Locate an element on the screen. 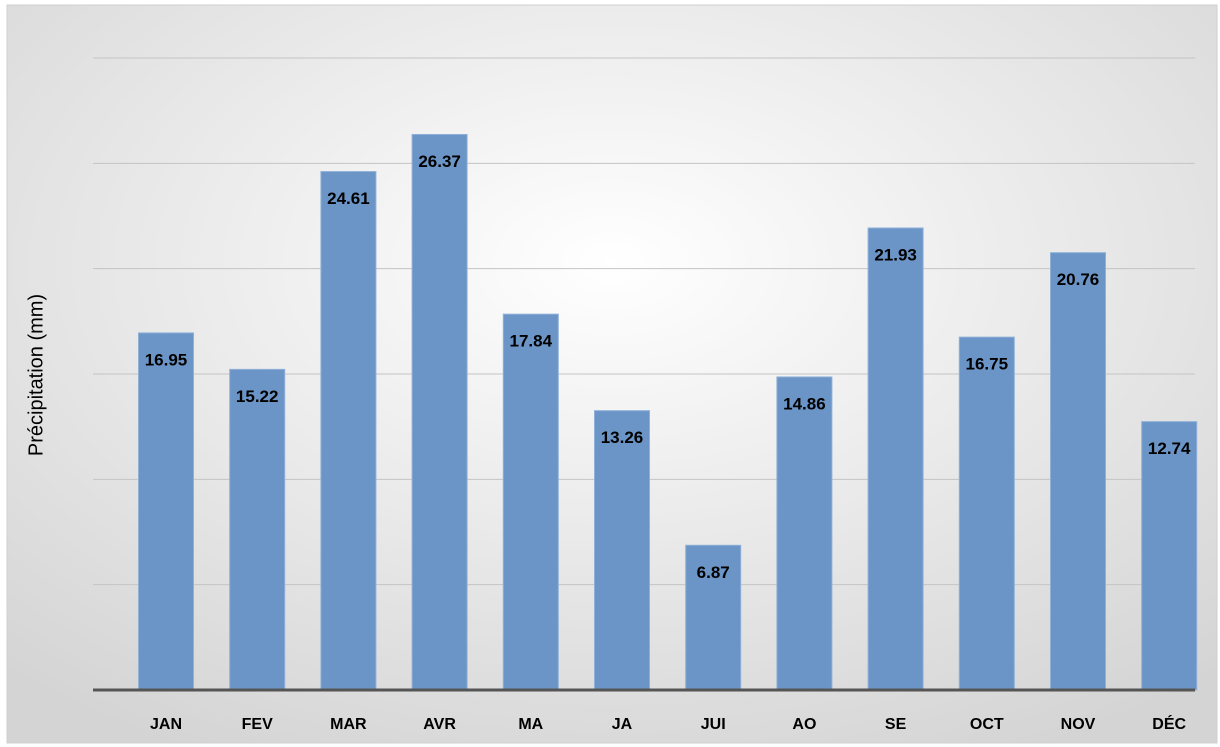 The height and width of the screenshot is (747, 1220). data-label: 16.95 is located at coordinates (166, 359).